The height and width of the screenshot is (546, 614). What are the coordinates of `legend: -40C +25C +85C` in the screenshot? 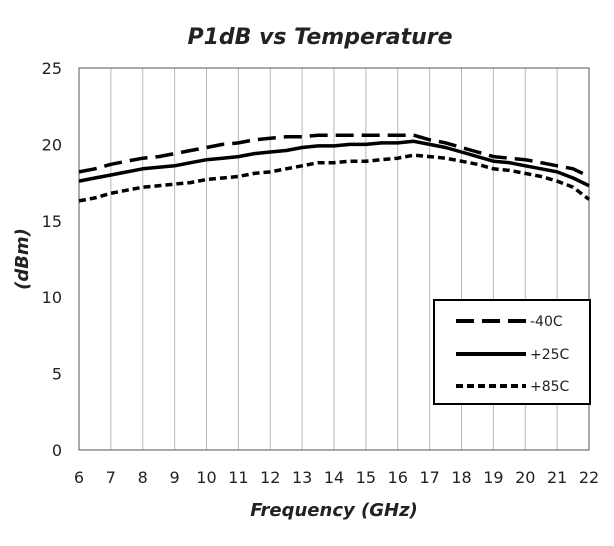 It's located at (512, 352).